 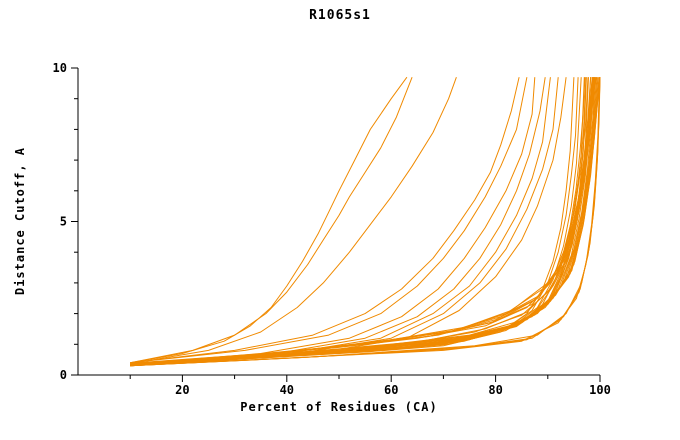 What do you see at coordinates (600, 390) in the screenshot?
I see `x-tick-label: 100` at bounding box center [600, 390].